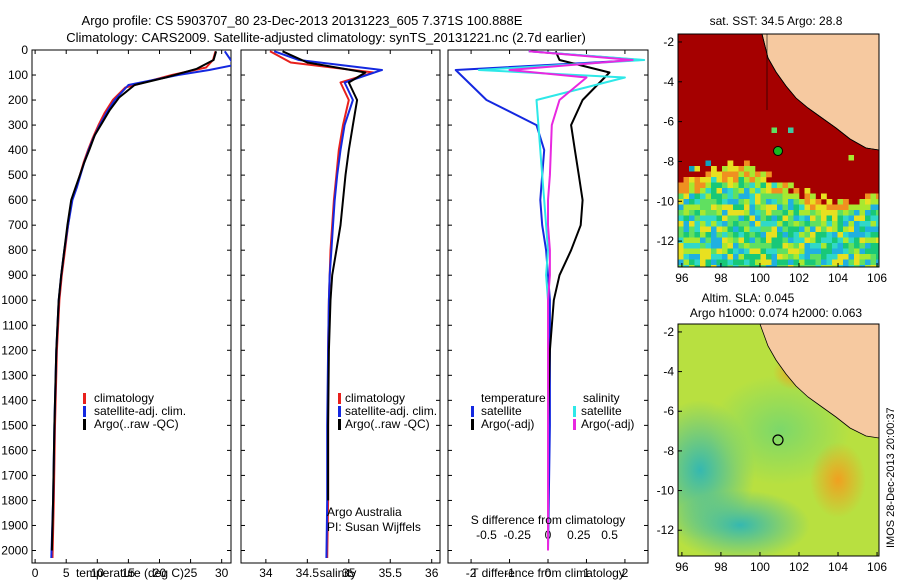 The image size is (900, 580). I want to click on depth-tick-label: 1800, so click(14, 500).